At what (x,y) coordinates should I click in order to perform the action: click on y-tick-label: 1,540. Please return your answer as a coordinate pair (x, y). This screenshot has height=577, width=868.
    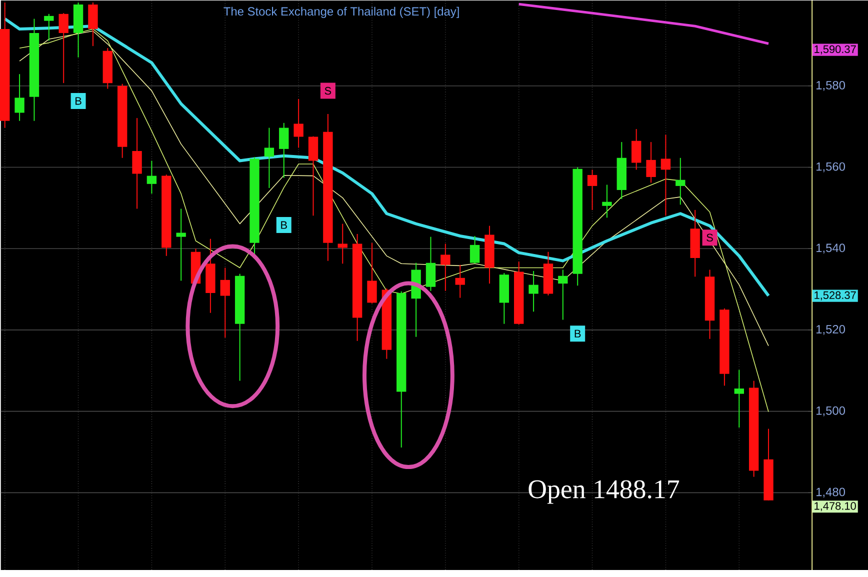
    Looking at the image, I should click on (831, 249).